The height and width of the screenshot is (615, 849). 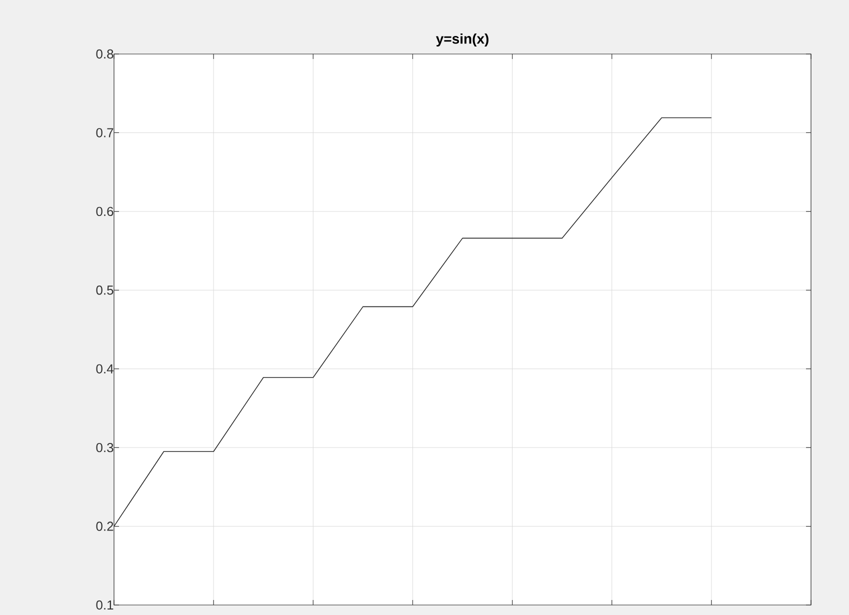 I want to click on y-tick-label: 0.8, so click(x=105, y=54).